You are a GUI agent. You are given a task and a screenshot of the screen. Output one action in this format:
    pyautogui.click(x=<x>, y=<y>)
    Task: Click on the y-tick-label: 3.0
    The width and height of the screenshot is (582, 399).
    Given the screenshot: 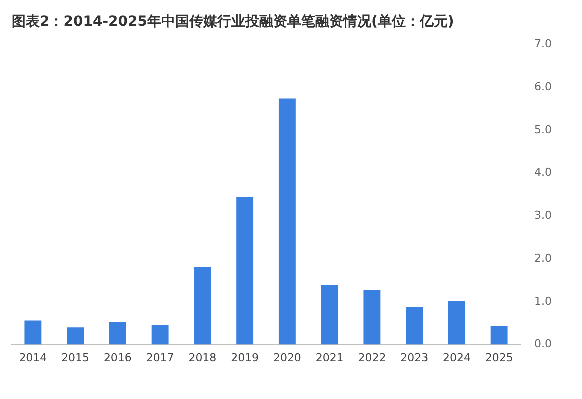 What is the action you would take?
    pyautogui.click(x=543, y=215)
    